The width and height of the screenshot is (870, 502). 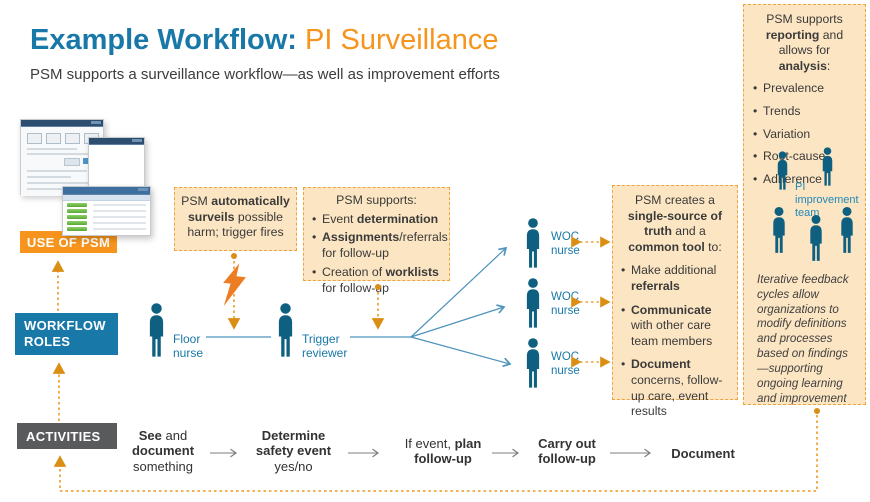 What do you see at coordinates (67, 436) in the screenshot?
I see `activities-label: ACTIVITIES` at bounding box center [67, 436].